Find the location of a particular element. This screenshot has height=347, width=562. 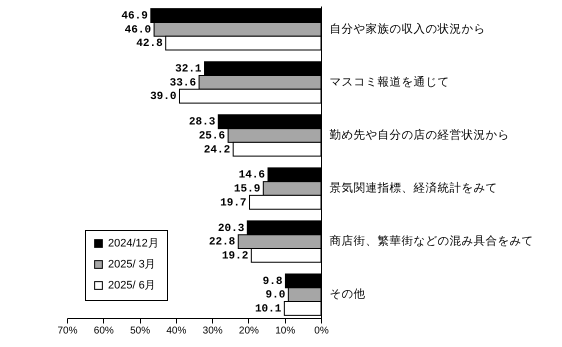

x-tick-label: 10% is located at coordinates (285, 331).